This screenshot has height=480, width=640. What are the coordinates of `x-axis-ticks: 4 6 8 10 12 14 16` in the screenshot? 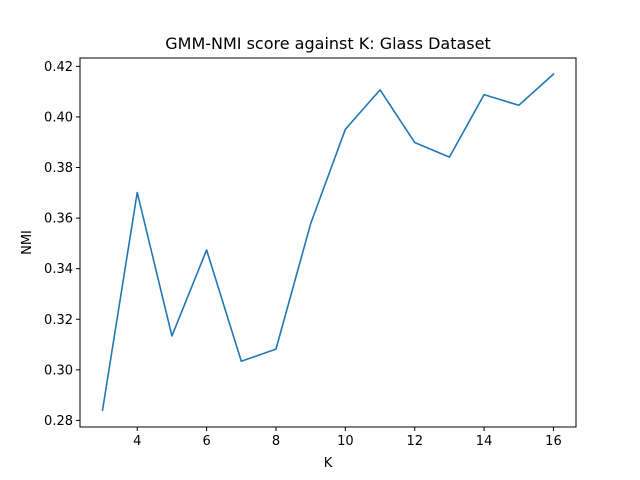 It's located at (347, 438).